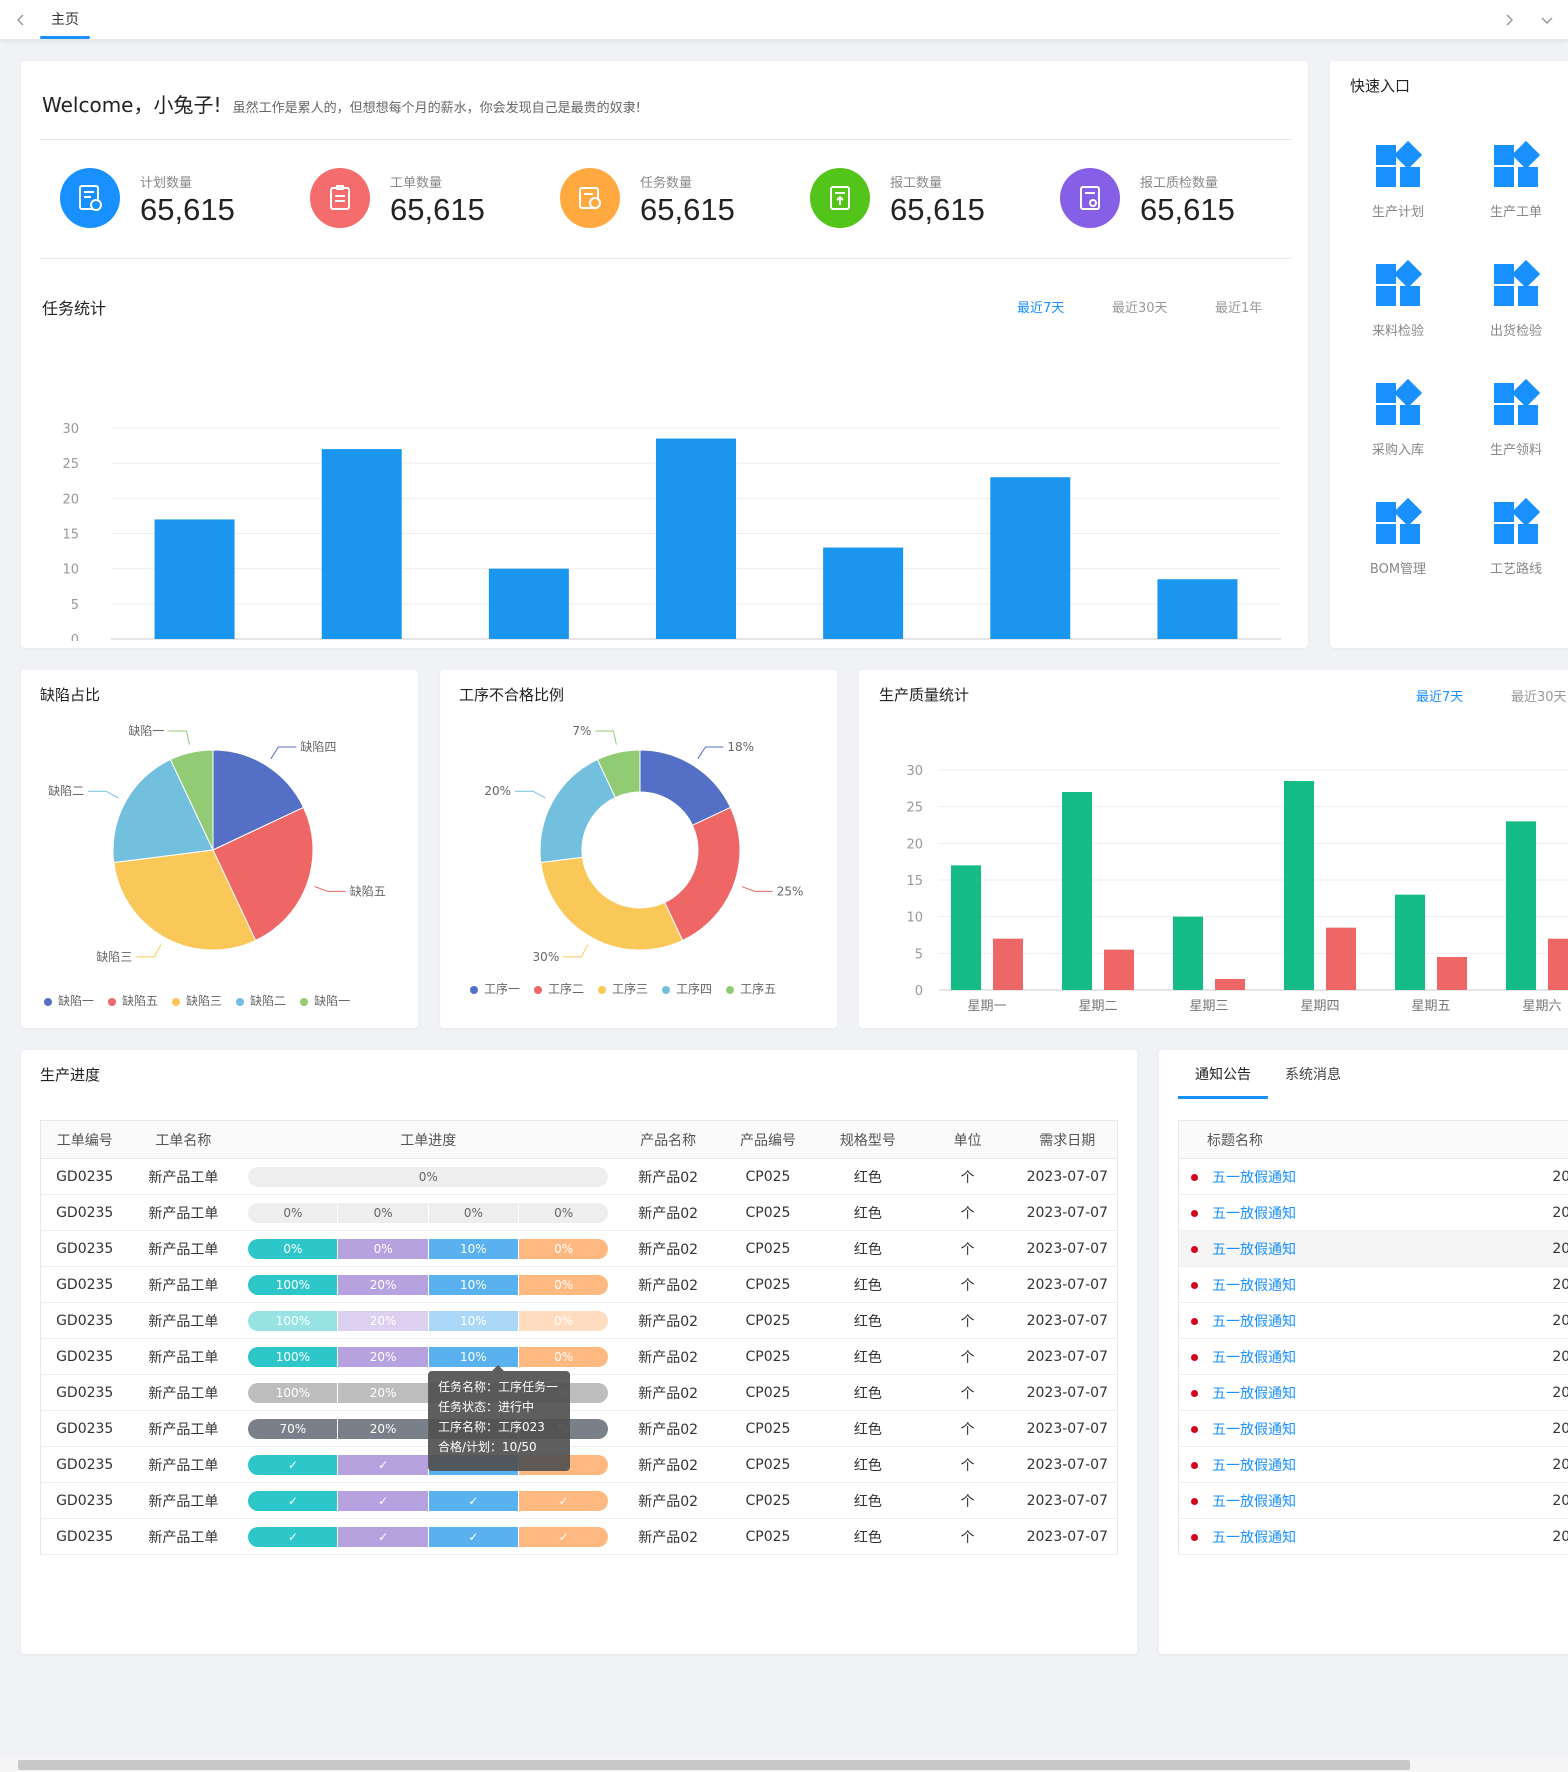 This screenshot has width=1568, height=1772. I want to click on stat-workorder-count: 工单数量 65,615, so click(430, 200).